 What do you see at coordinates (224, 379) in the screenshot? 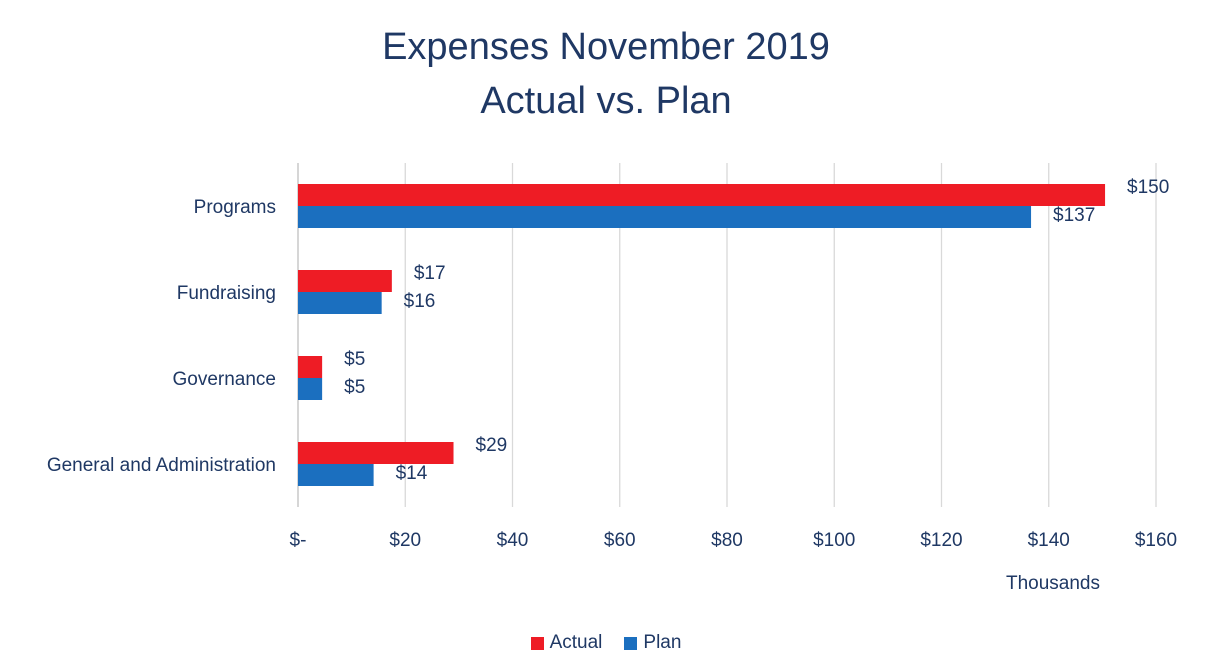
I see `category-label-2: Governance` at bounding box center [224, 379].